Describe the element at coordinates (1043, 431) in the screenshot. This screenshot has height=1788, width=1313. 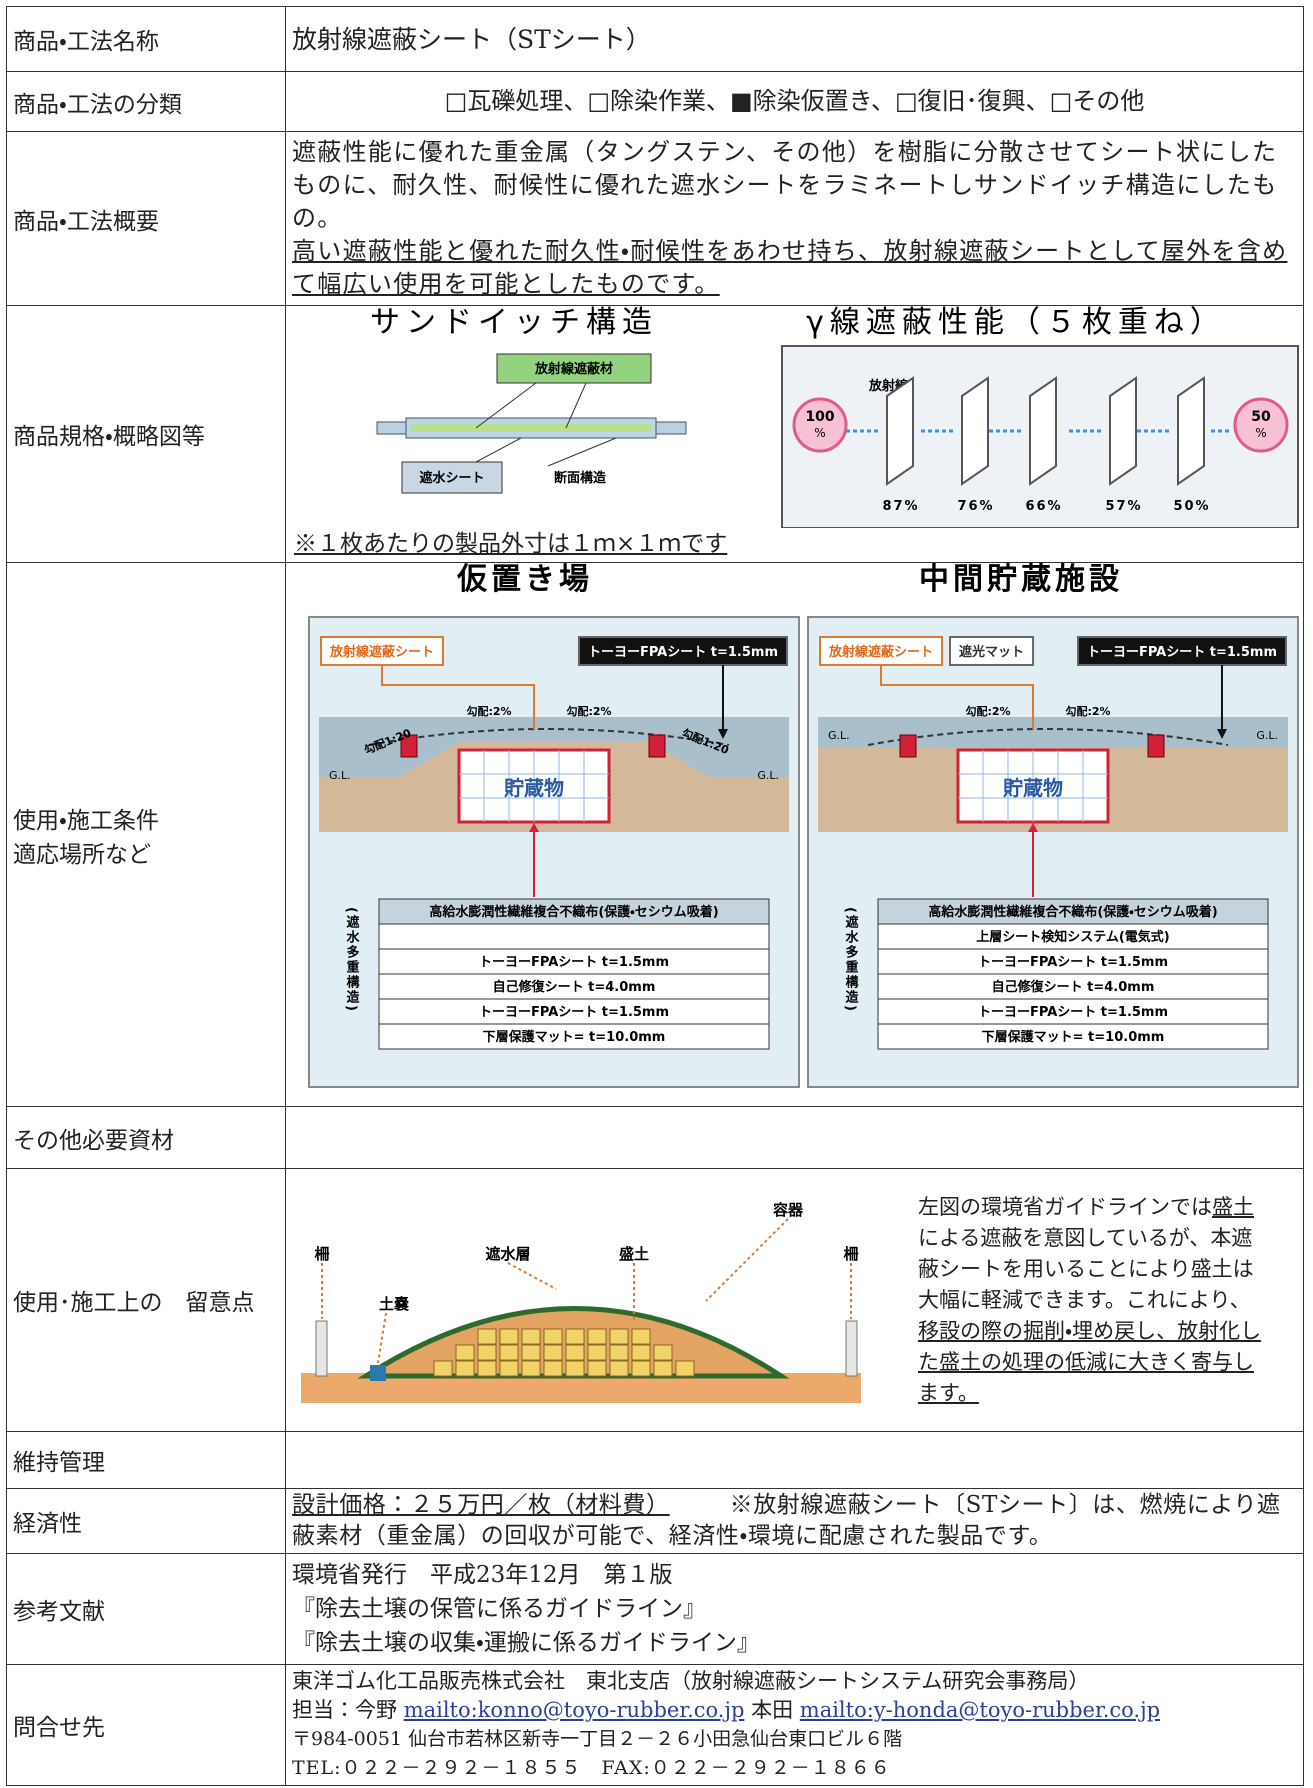
I see `plate` at that location.